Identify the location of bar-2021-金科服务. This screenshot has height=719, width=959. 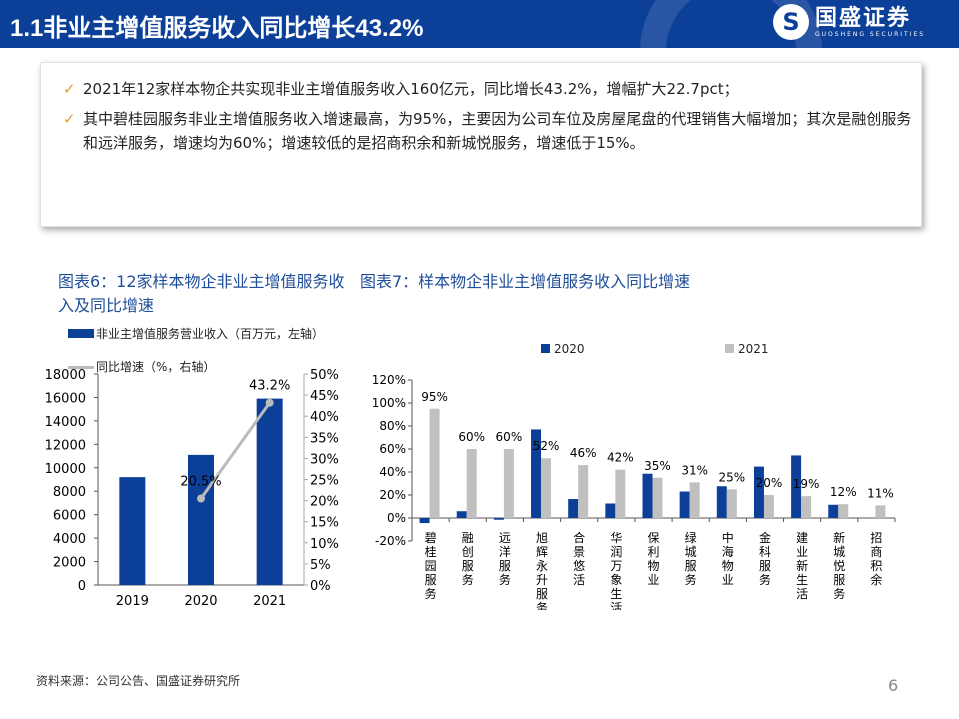
(768, 506).